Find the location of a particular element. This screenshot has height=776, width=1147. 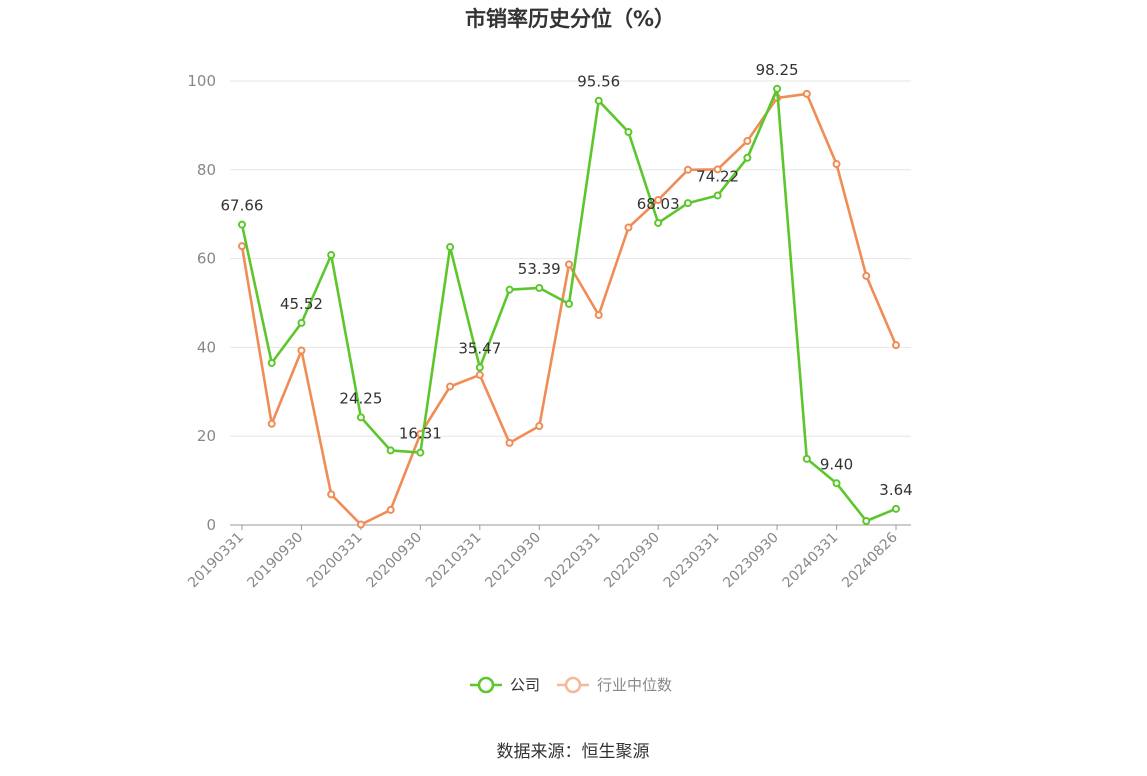

legend-label: 公司 is located at coordinates (525, 685).